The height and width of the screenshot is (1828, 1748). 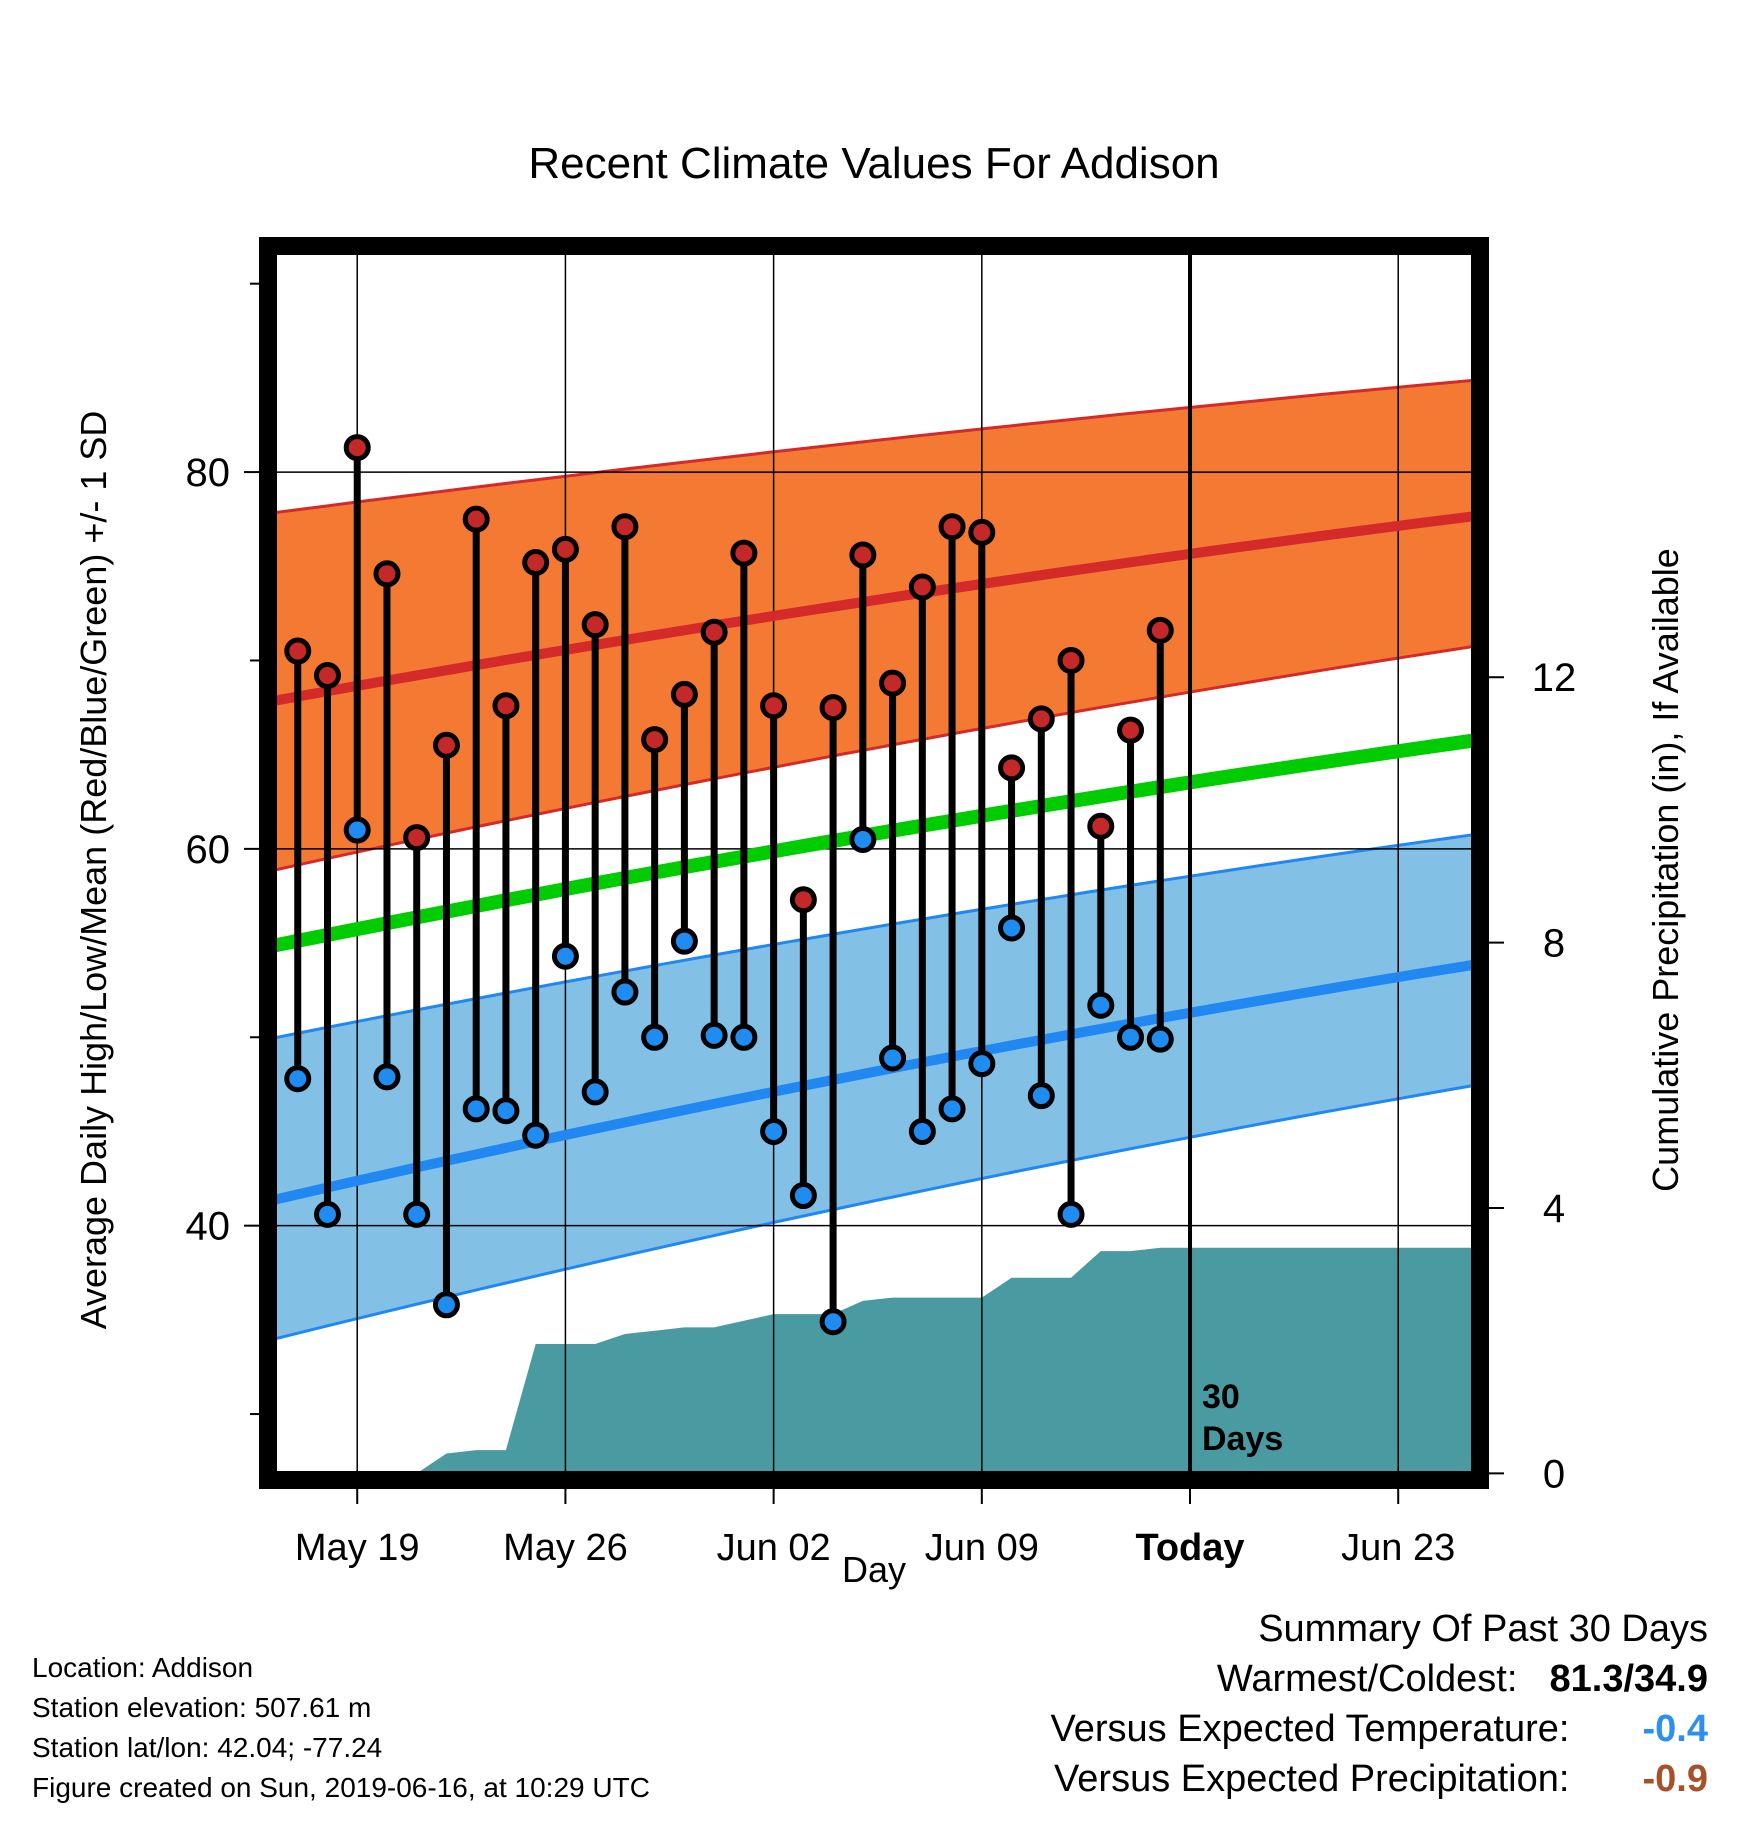 I want to click on y2-tick-label: 0, so click(x=1554, y=1474).